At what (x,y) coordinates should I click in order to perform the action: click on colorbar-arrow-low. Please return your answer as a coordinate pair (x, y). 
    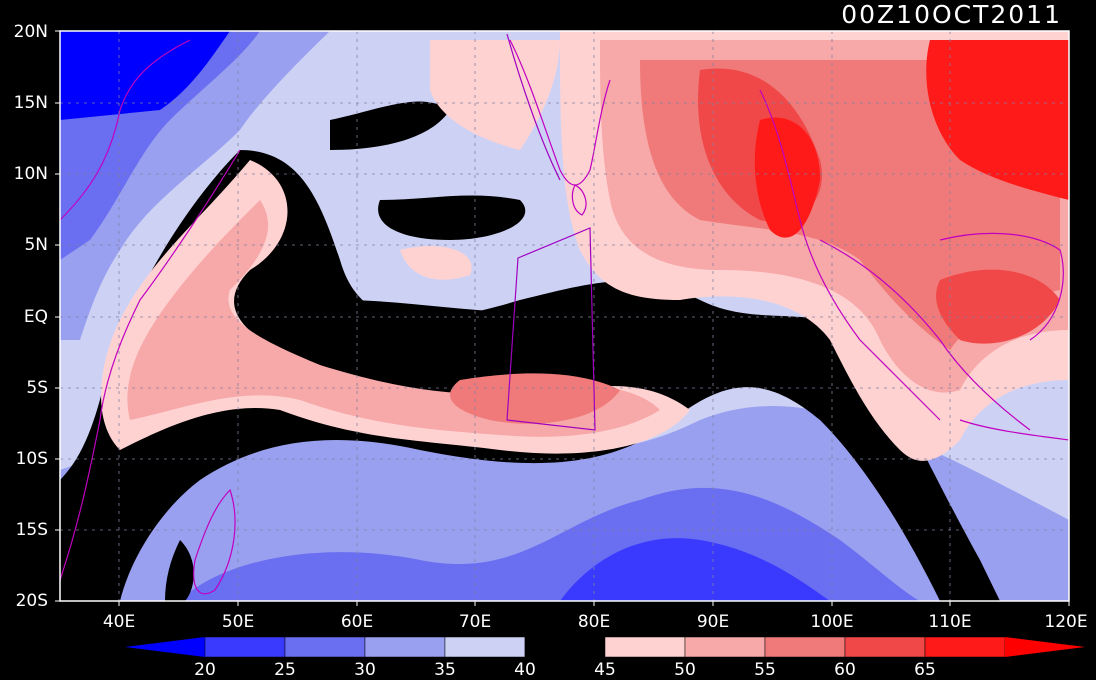
    Looking at the image, I should click on (165, 647).